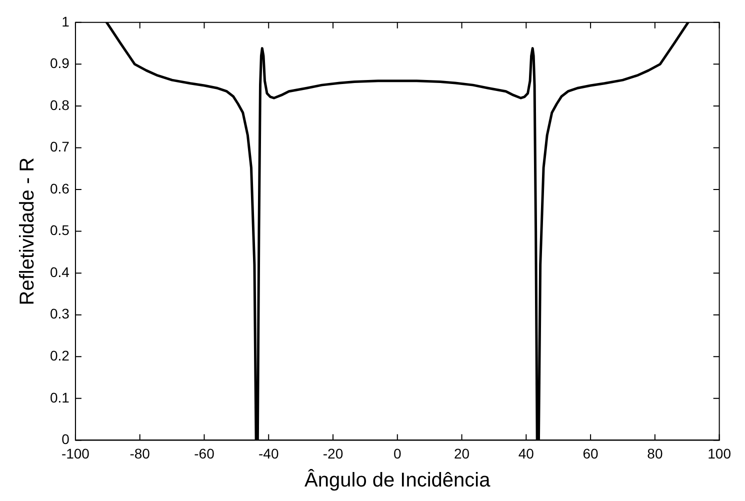 This screenshot has height=501, width=745. What do you see at coordinates (526, 453) in the screenshot?
I see `x-tick-label: 40` at bounding box center [526, 453].